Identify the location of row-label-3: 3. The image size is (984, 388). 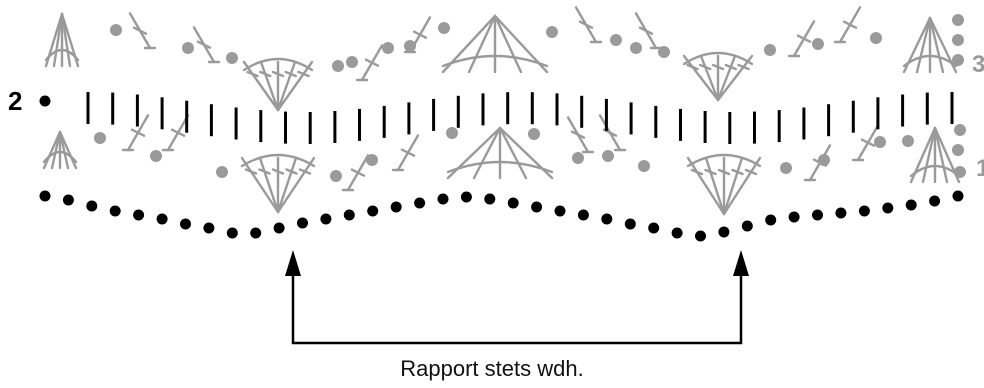
(978, 64).